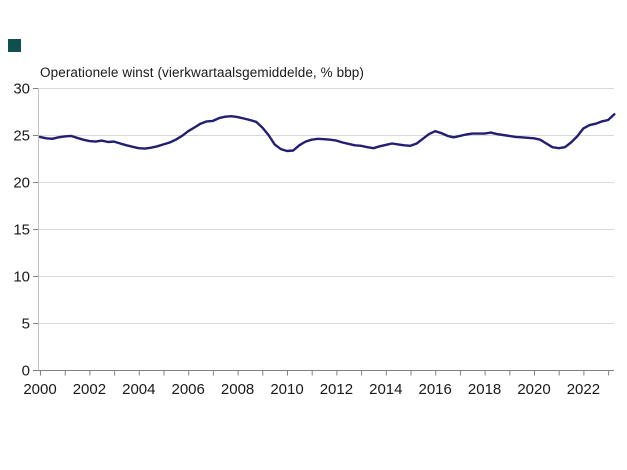 The width and height of the screenshot is (627, 470). I want to click on x-tick-label-2002: 2002, so click(89, 389).